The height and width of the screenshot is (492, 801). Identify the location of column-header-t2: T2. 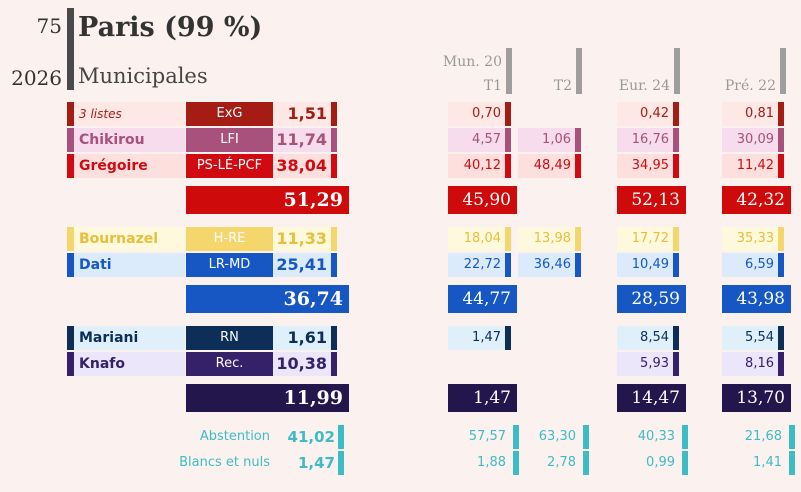
(562, 86).